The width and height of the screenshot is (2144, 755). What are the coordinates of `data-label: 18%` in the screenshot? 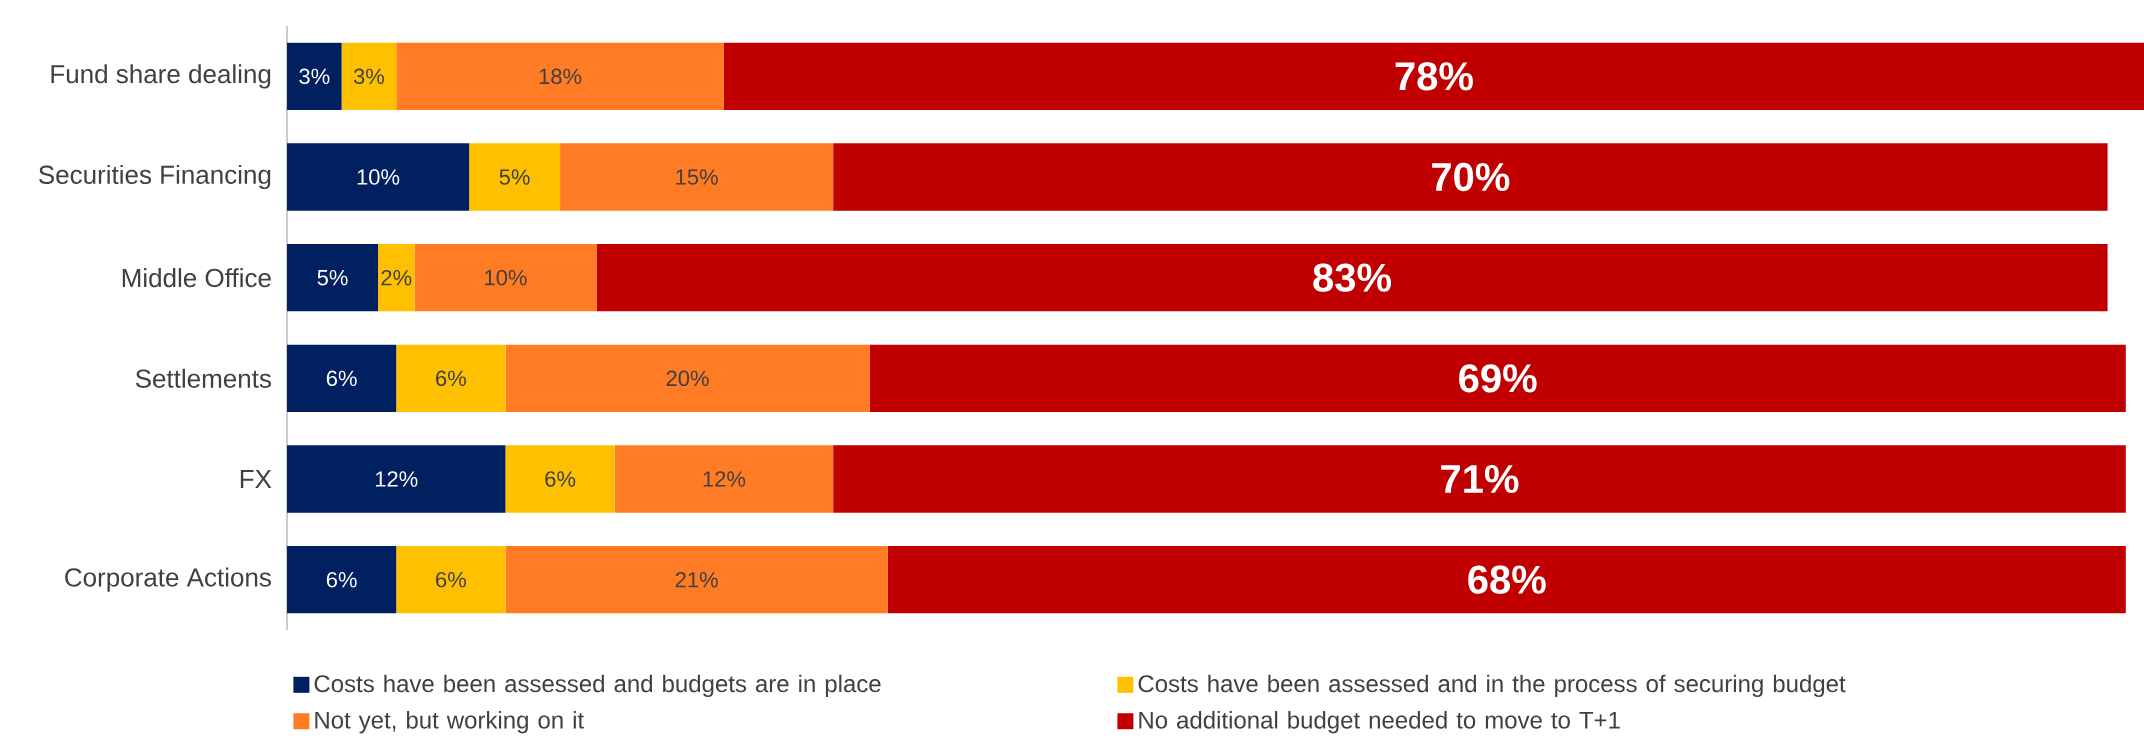 It's located at (560, 76).